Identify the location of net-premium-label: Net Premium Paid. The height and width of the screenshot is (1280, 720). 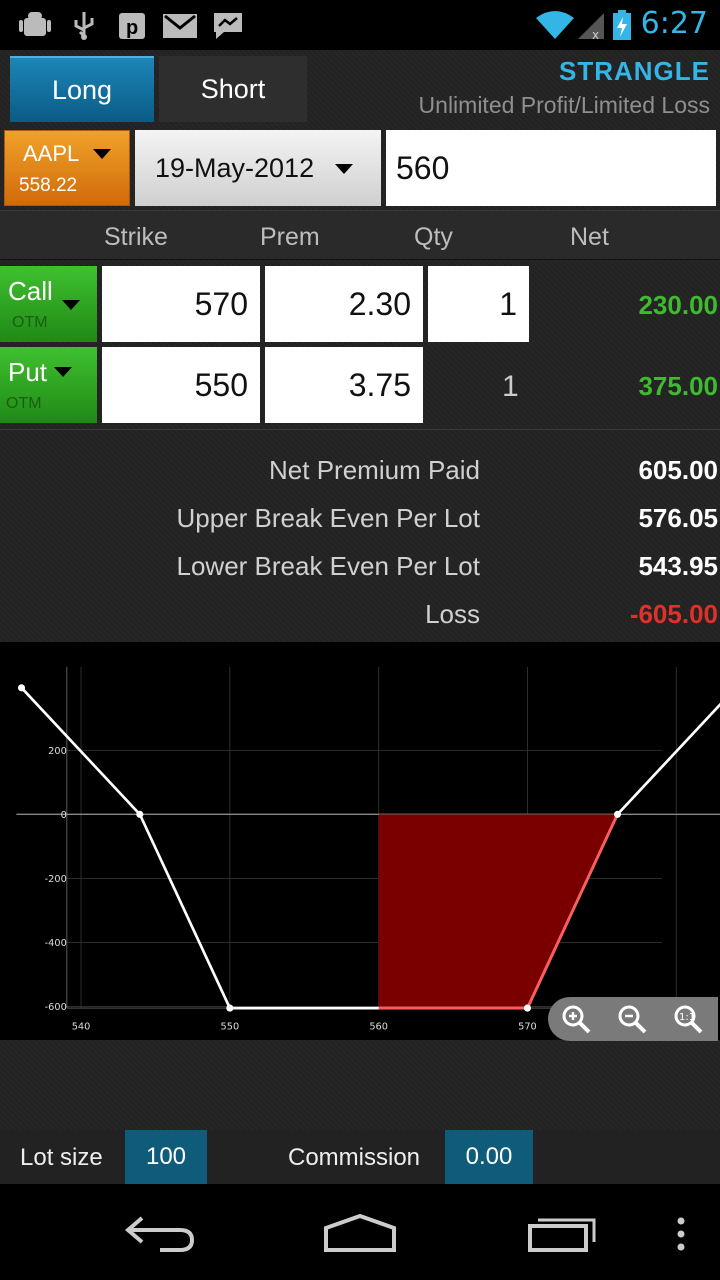
(374, 470).